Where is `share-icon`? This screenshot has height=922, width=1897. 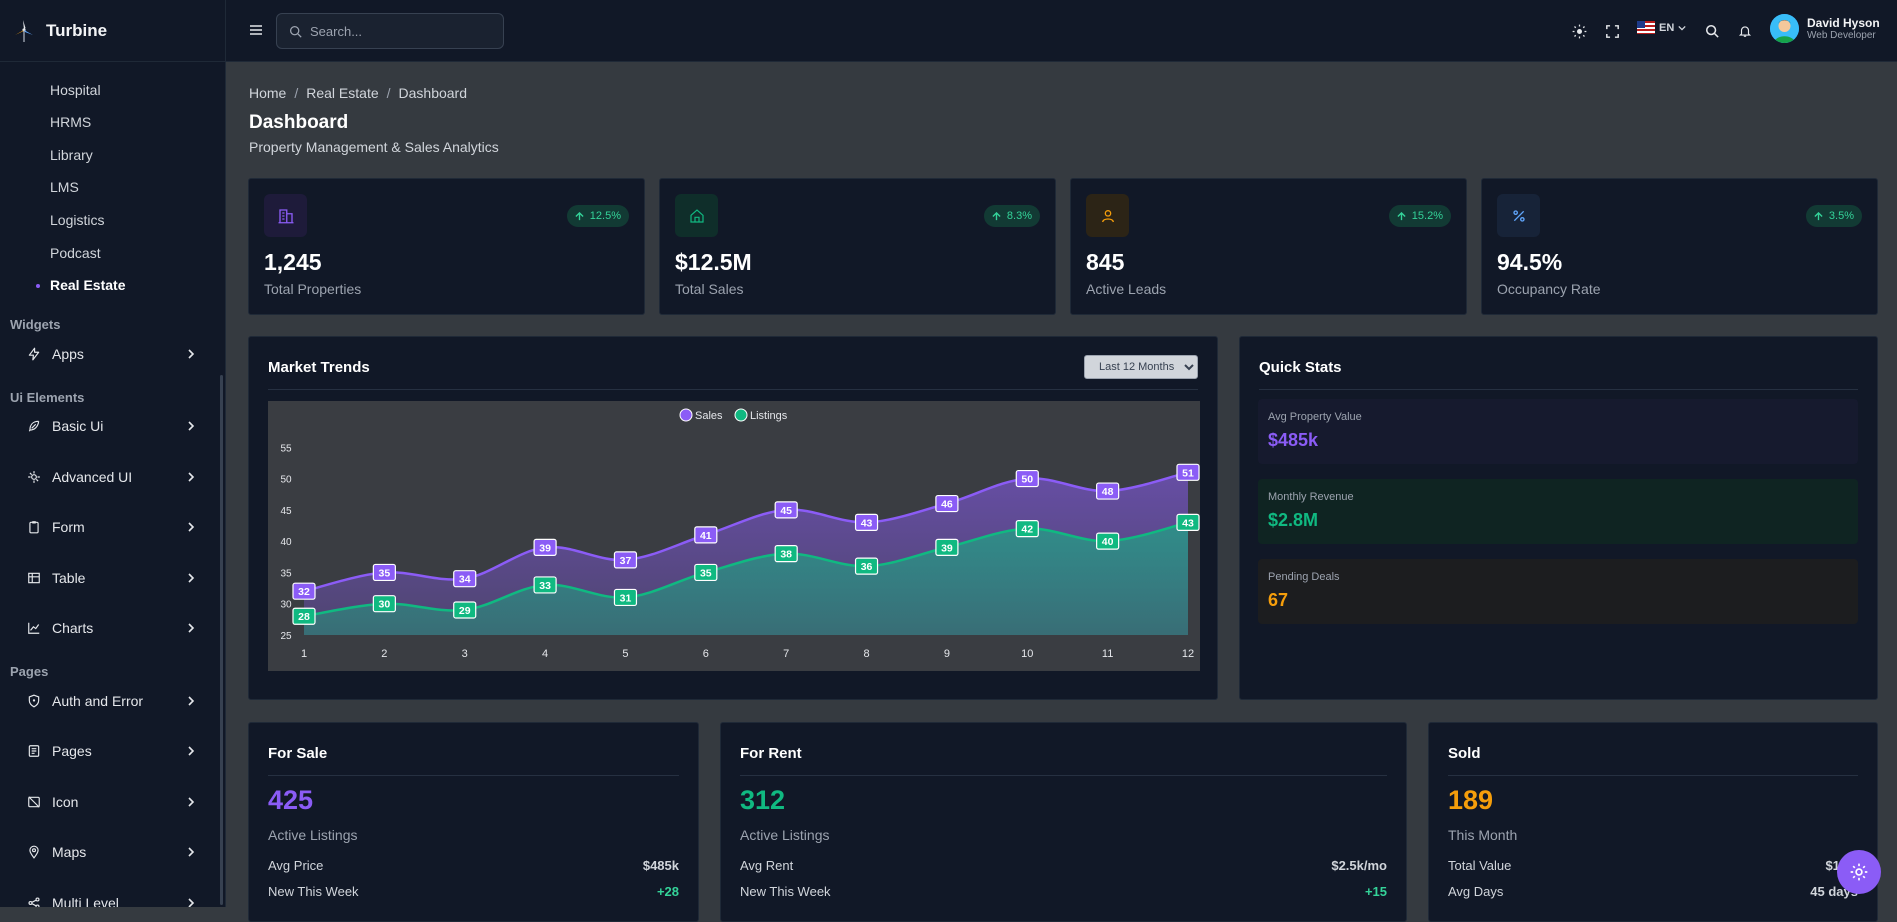 share-icon is located at coordinates (34, 901).